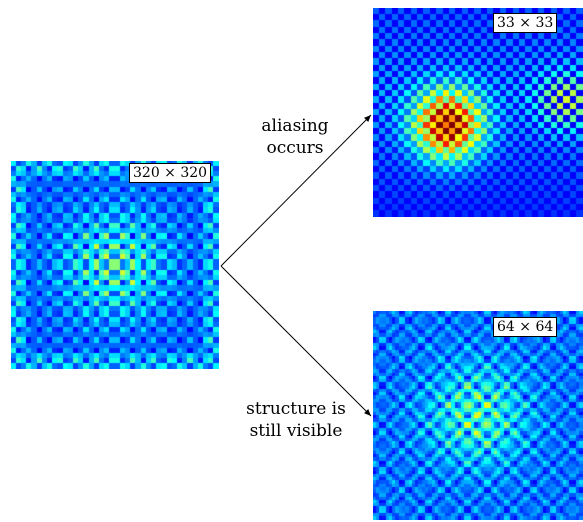 The width and height of the screenshot is (583, 522). Describe the element at coordinates (525, 327) in the screenshot. I see `size-label-64: 64 × 64` at that location.